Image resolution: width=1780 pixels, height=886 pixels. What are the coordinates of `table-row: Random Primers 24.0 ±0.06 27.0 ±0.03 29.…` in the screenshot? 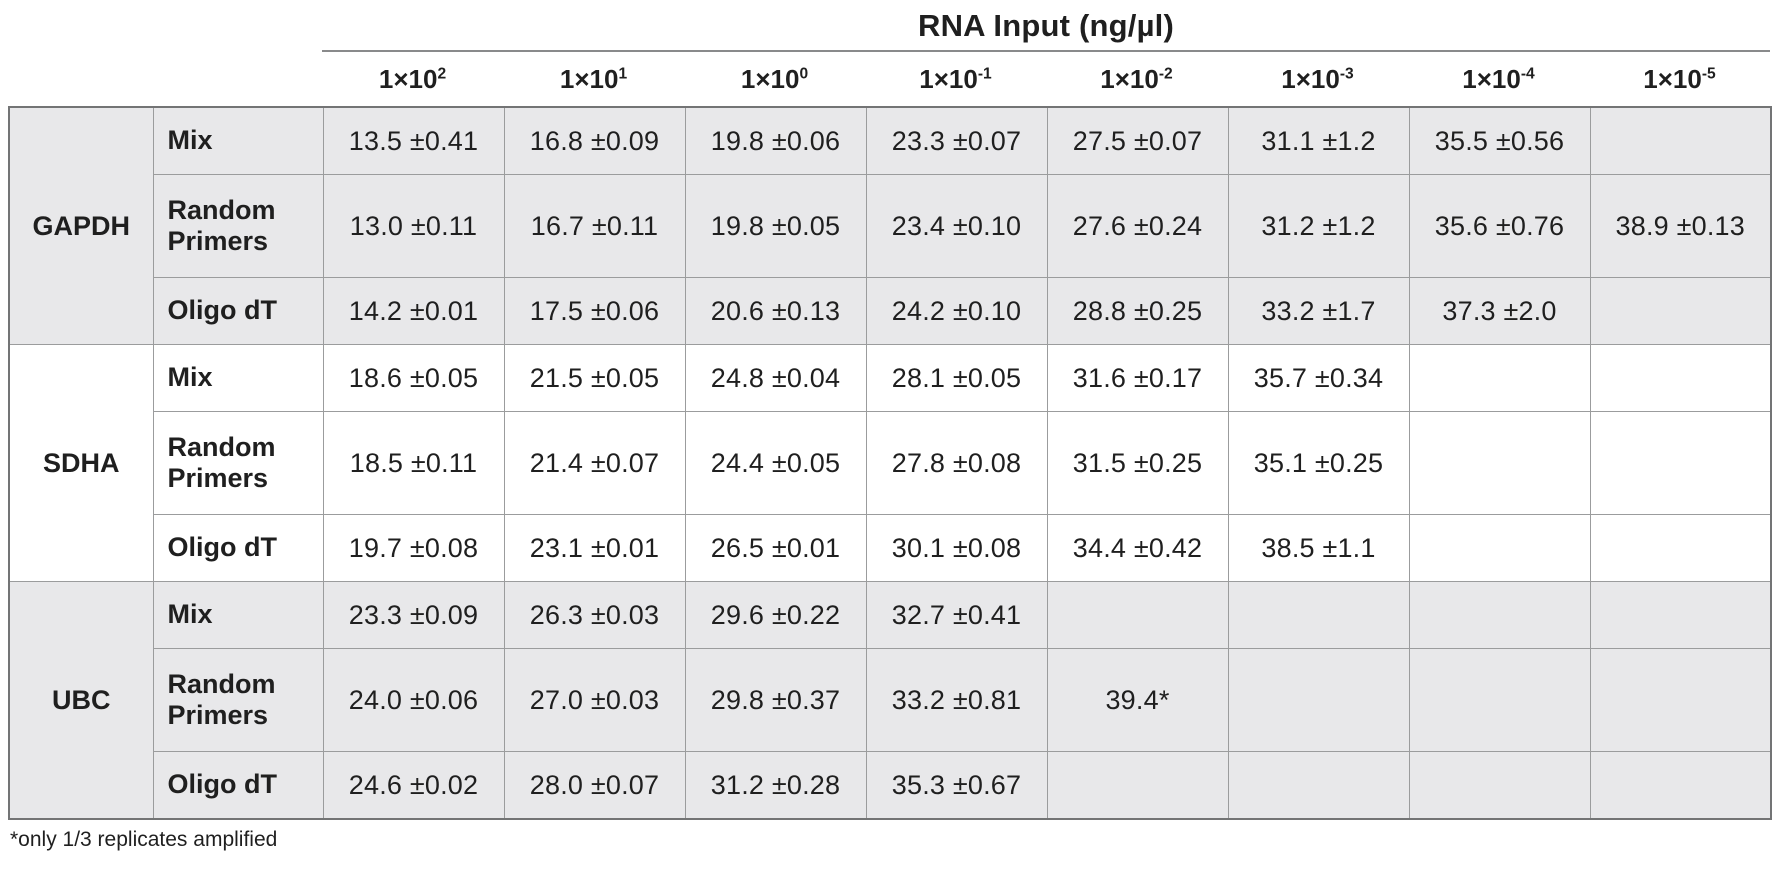 It's located at (890, 700).